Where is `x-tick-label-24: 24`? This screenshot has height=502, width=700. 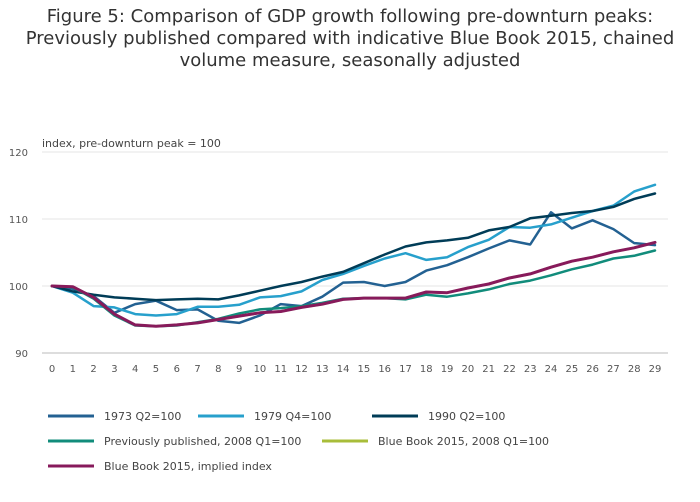
x-tick-label-24: 24 is located at coordinates (551, 369).